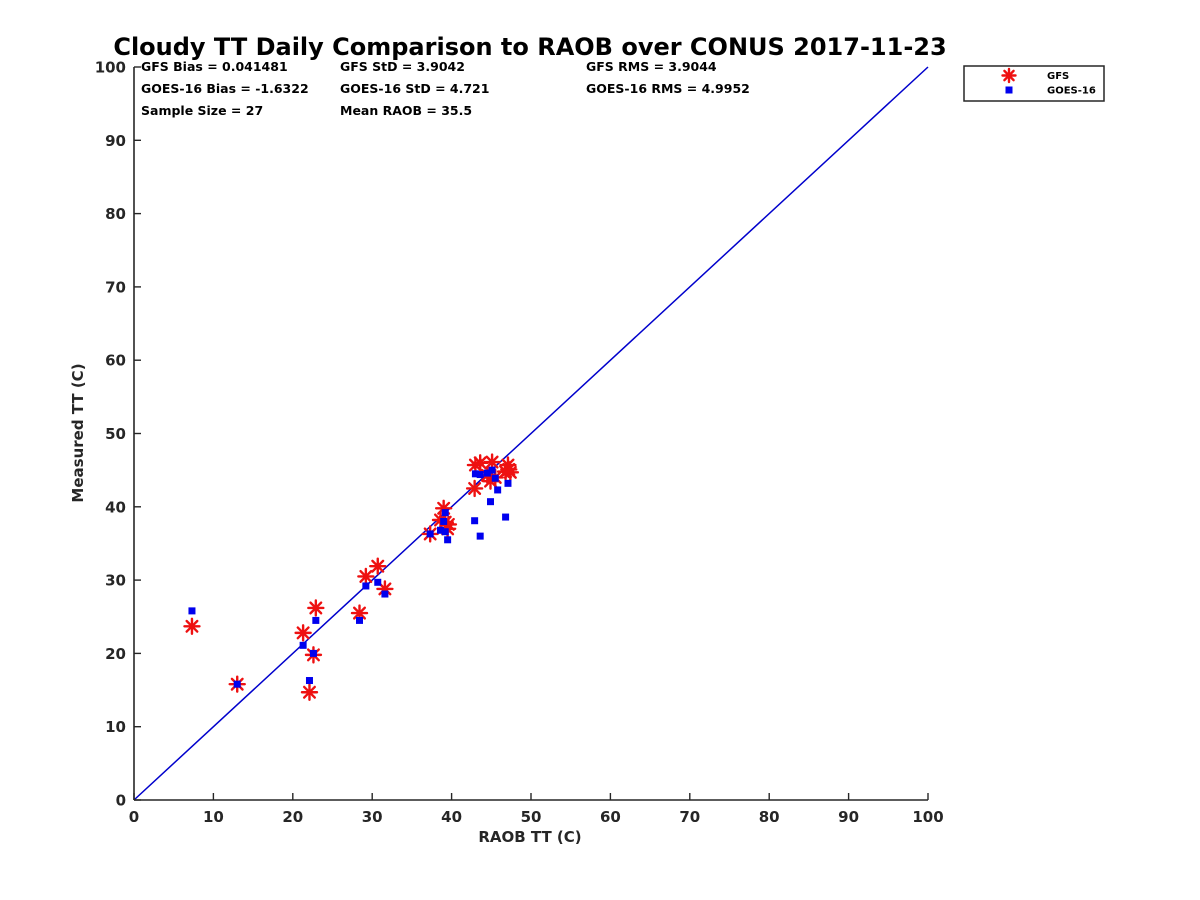 The width and height of the screenshot is (1200, 900). What do you see at coordinates (927, 817) in the screenshot?
I see `x-tick-label: 100` at bounding box center [927, 817].